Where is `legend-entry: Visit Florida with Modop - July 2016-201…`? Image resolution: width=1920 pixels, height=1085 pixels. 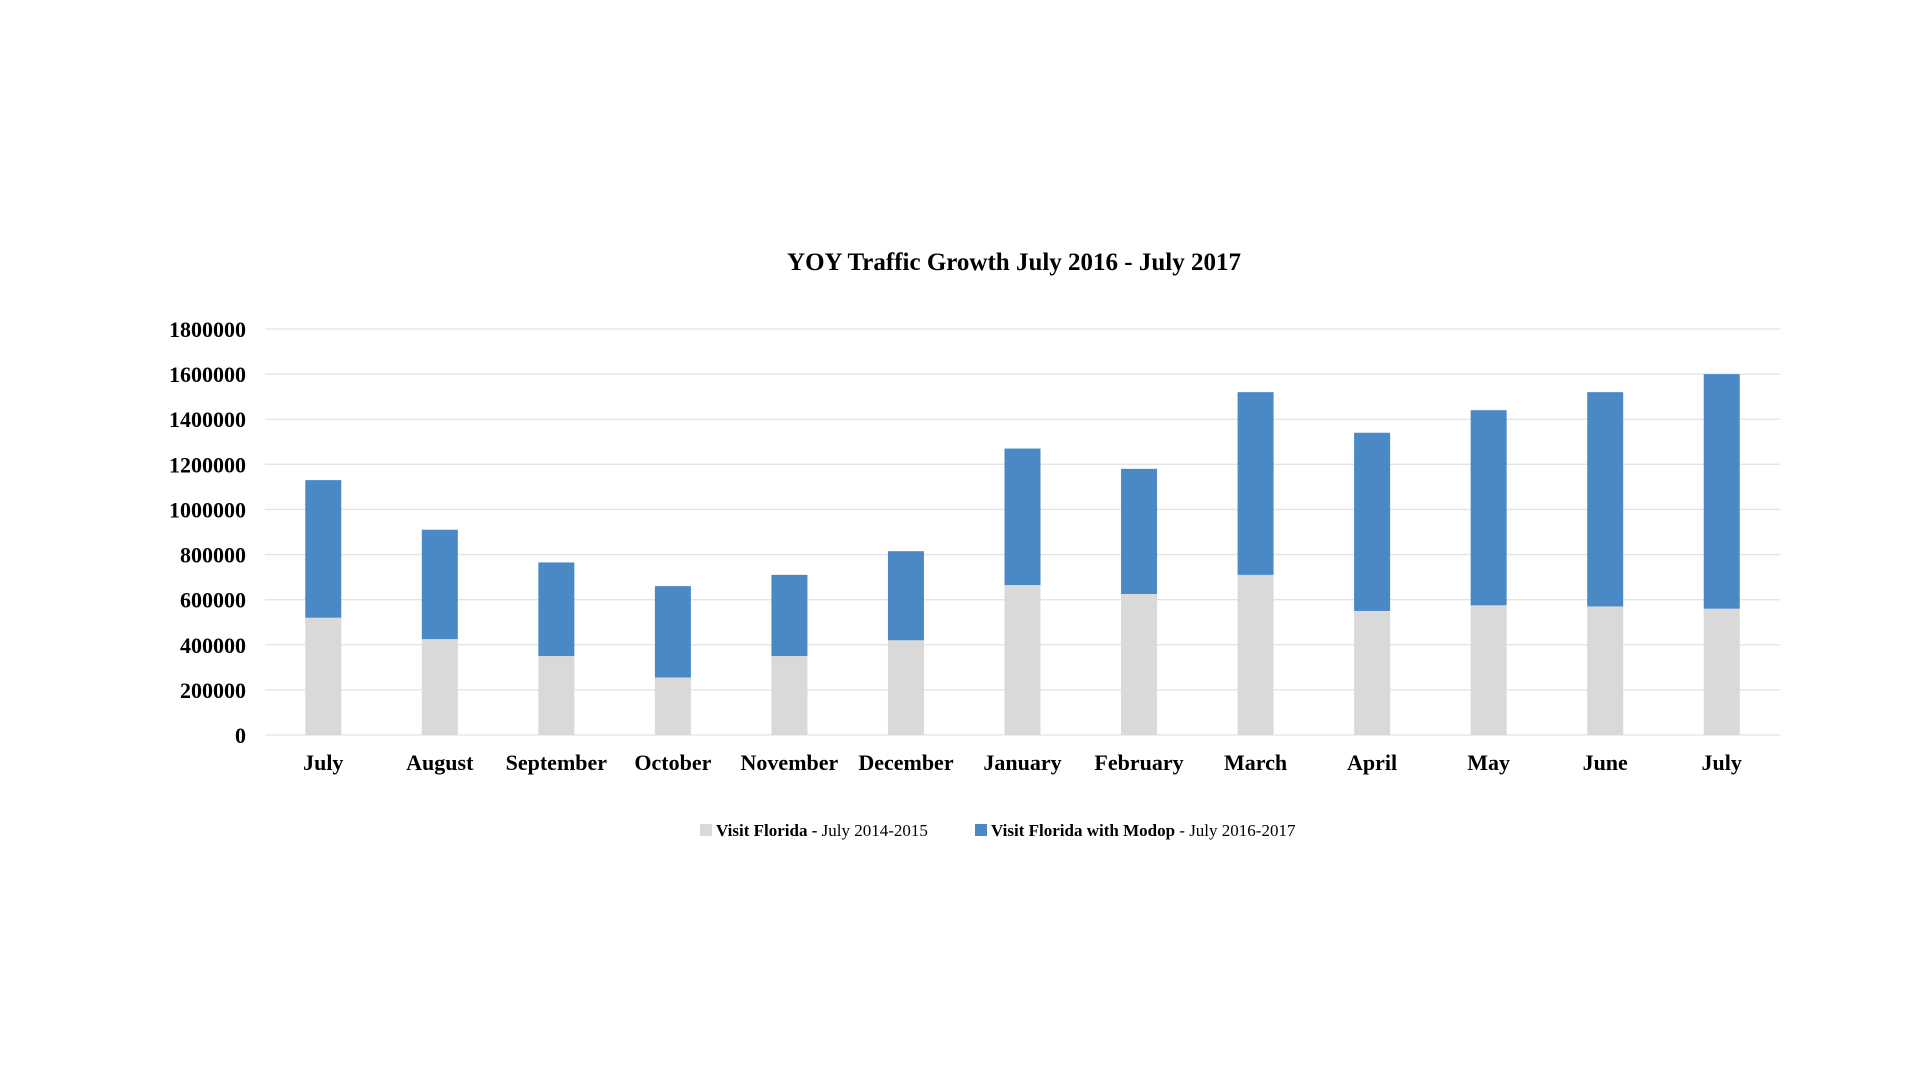
legend-entry: Visit Florida with Modop - July 2016-201… is located at coordinates (1143, 830).